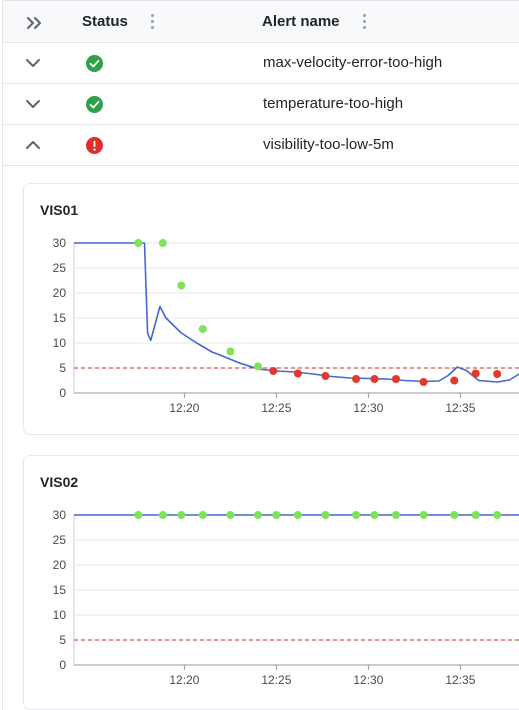 This screenshot has height=710, width=519. I want to click on alert-name: visibility-too-low-5m, so click(328, 144).